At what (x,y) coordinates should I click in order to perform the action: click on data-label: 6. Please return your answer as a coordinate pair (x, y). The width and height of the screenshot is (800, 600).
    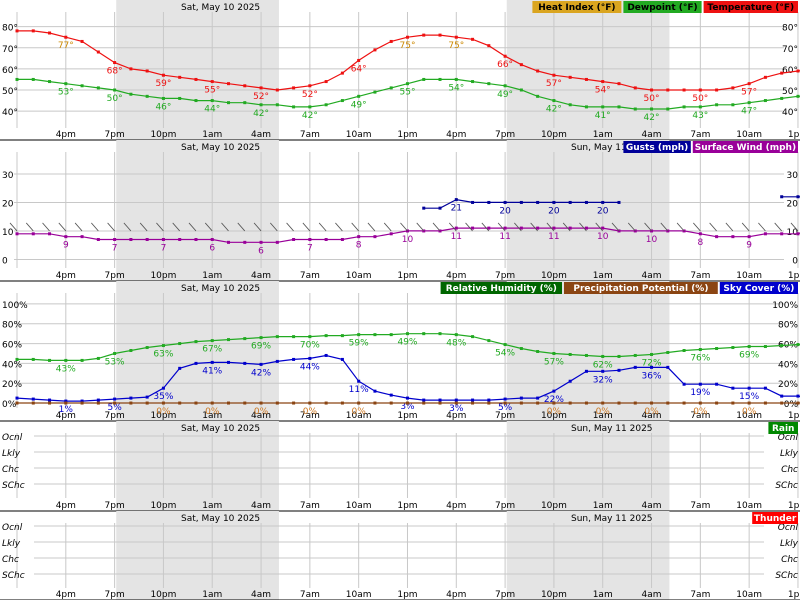
    Looking at the image, I should click on (212, 249).